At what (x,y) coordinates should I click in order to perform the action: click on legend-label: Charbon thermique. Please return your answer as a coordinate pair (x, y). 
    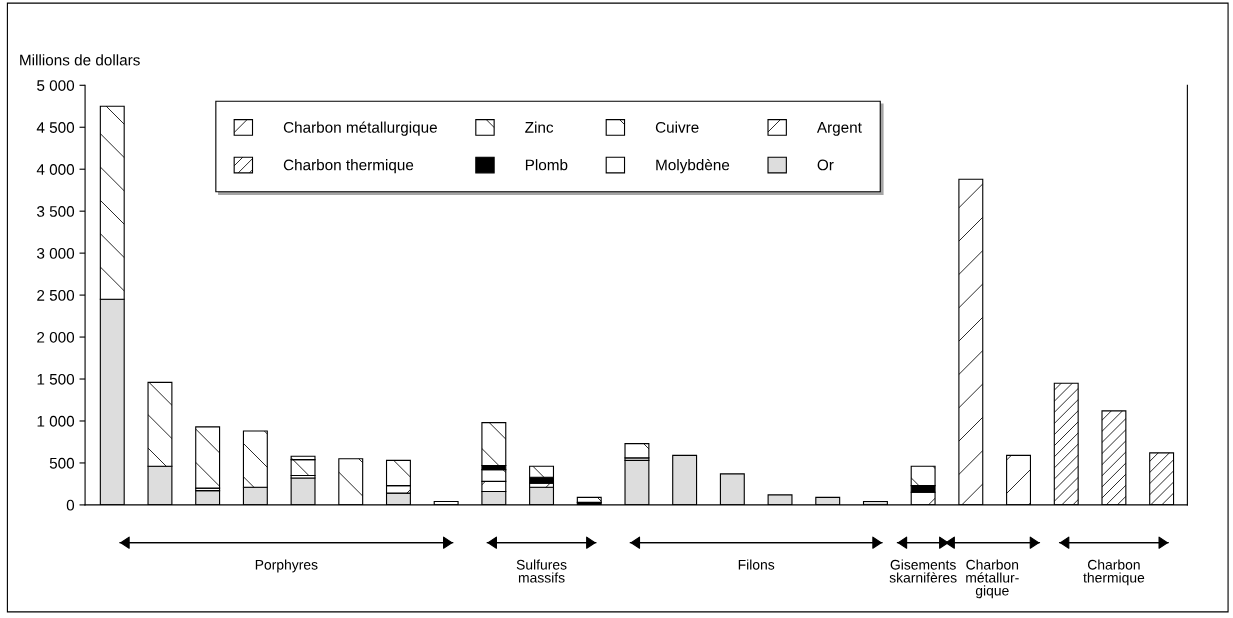
    Looking at the image, I should click on (348, 166).